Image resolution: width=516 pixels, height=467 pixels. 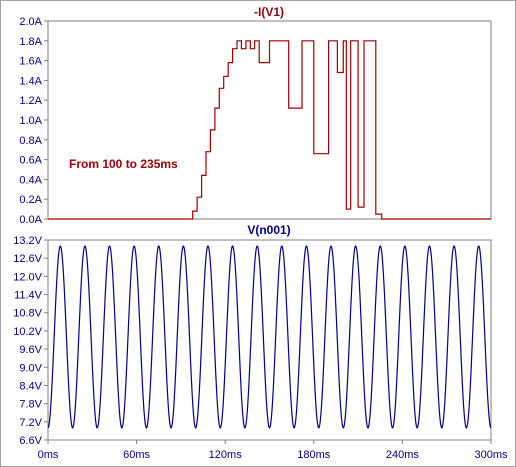 What do you see at coordinates (30, 22) in the screenshot?
I see `y-current-tick-label: 2.0A` at bounding box center [30, 22].